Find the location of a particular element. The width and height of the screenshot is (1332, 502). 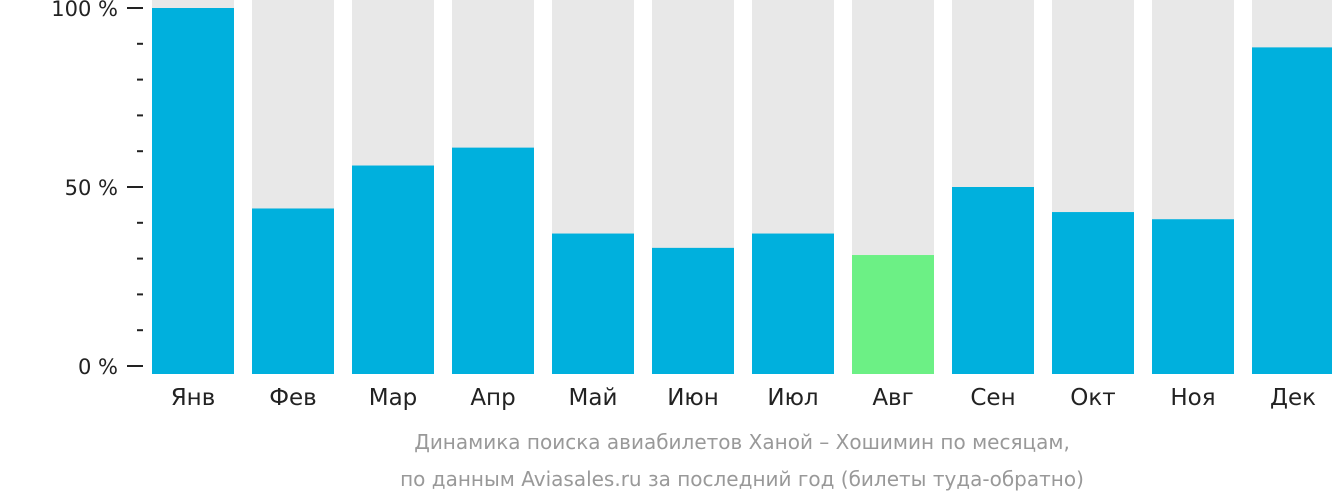

x-tick-label: Сен is located at coordinates (992, 398).